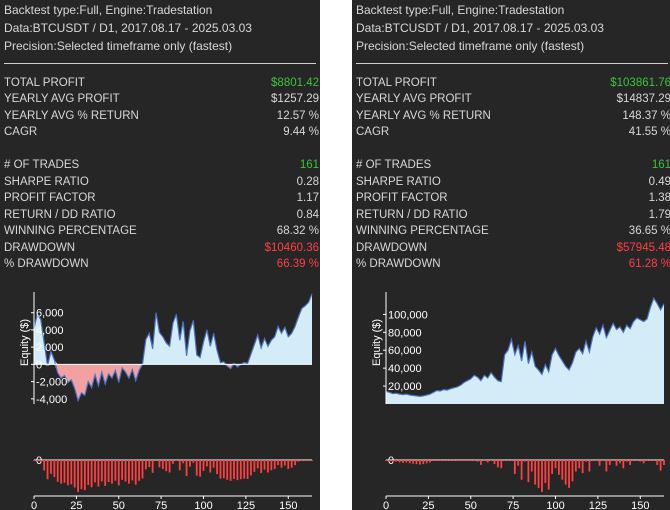 The height and width of the screenshot is (510, 670). I want to click on header-divider, so click(512, 63).